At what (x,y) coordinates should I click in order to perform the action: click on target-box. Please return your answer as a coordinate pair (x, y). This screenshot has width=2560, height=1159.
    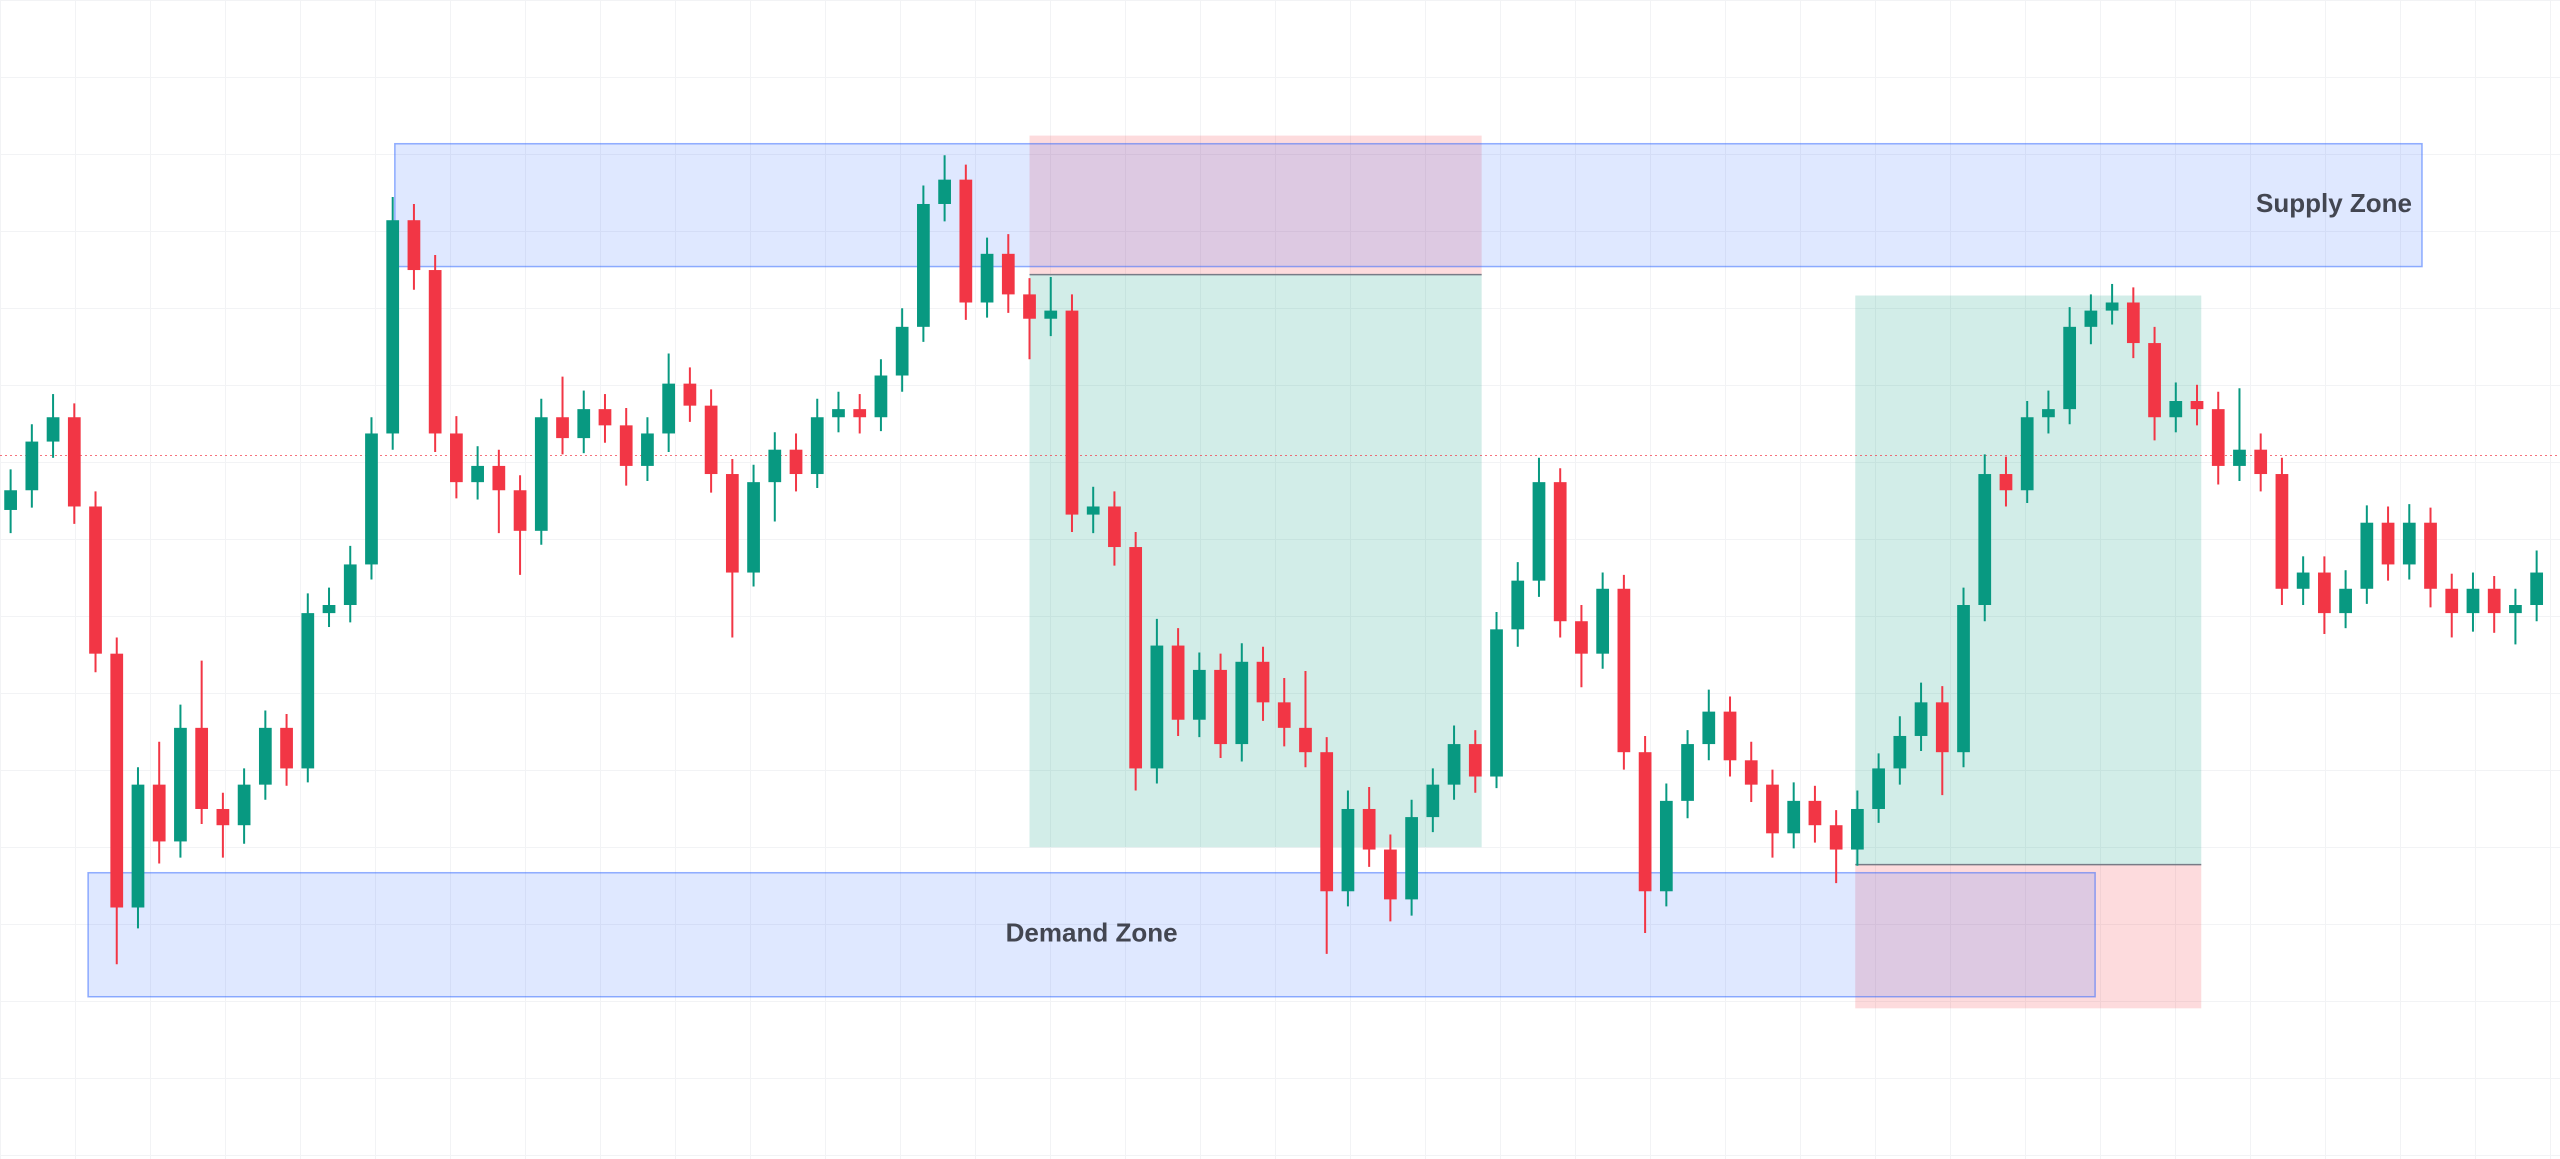
    Looking at the image, I should click on (1255, 561).